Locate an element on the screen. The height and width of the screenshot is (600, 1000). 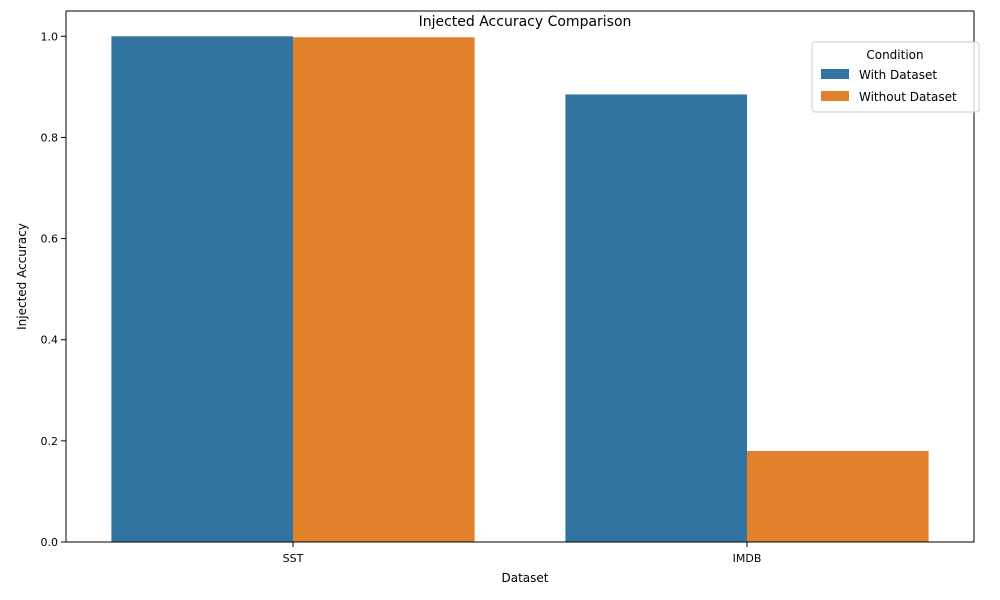
bar-imdb-with-dataset is located at coordinates (656, 318).